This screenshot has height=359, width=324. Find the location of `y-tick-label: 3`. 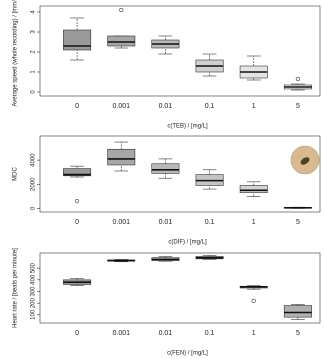

y-tick-label: 3 is located at coordinates (34, 32).